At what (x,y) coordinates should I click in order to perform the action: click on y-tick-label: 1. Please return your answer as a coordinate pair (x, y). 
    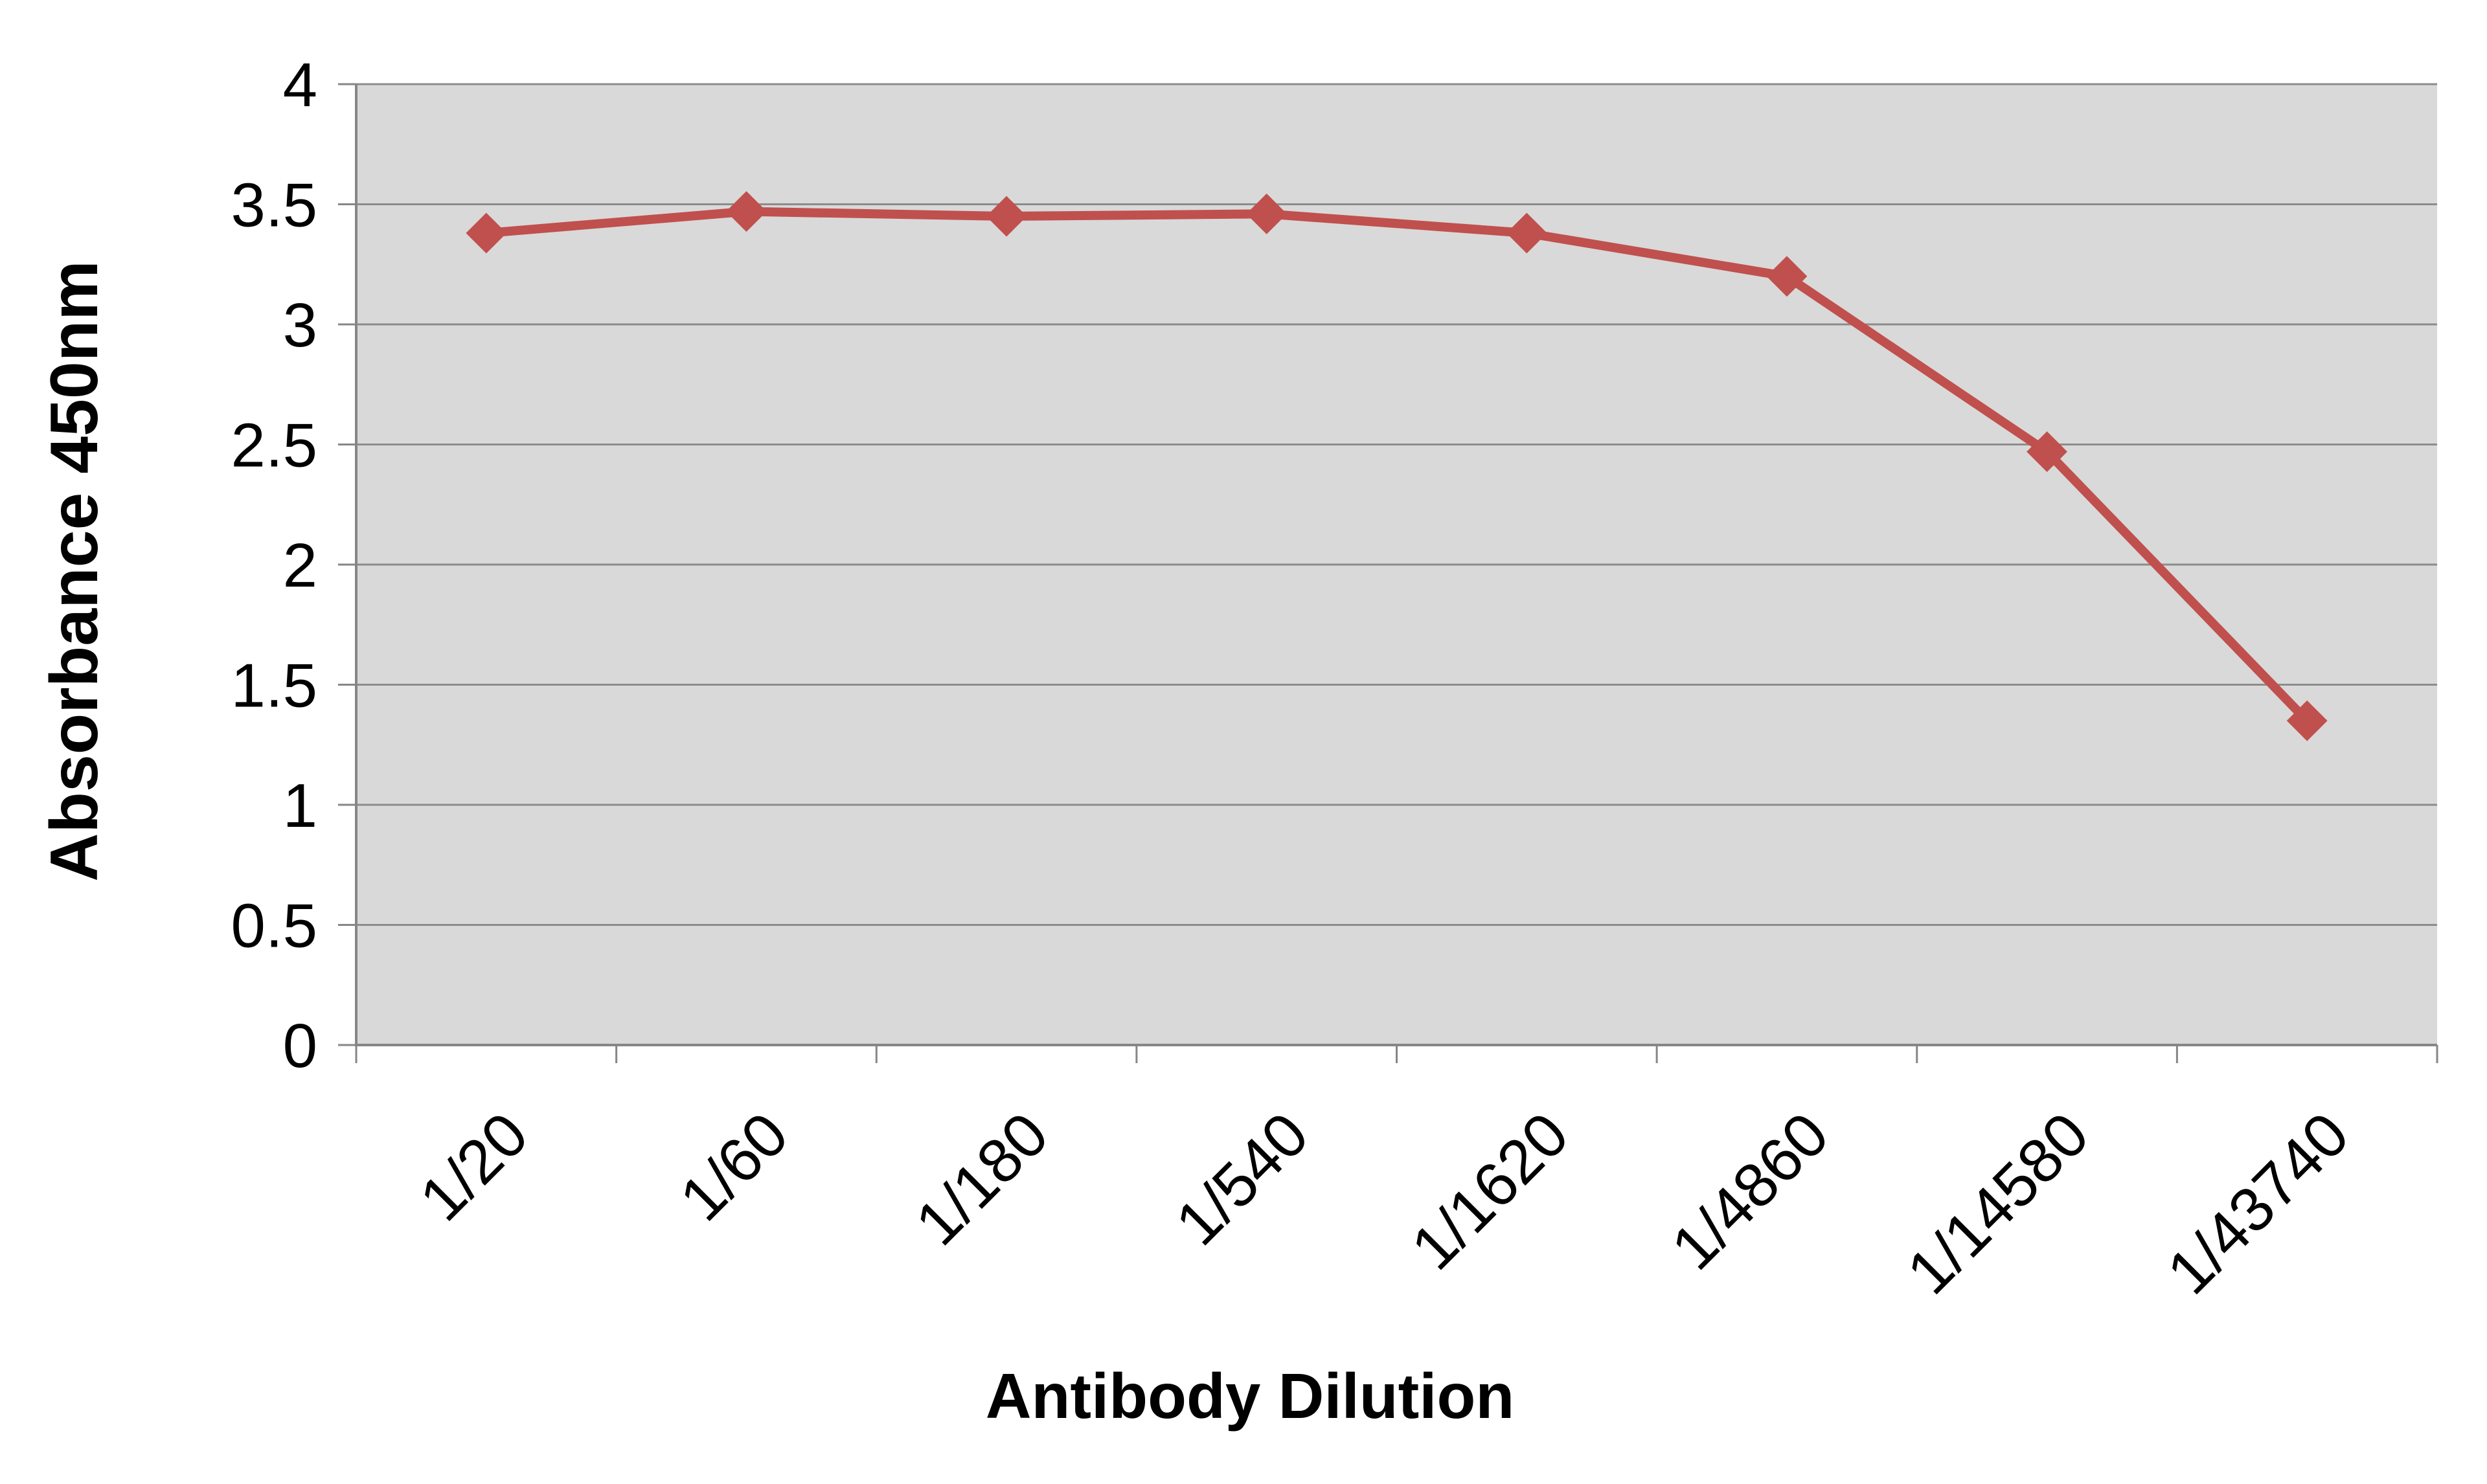
    Looking at the image, I should click on (300, 806).